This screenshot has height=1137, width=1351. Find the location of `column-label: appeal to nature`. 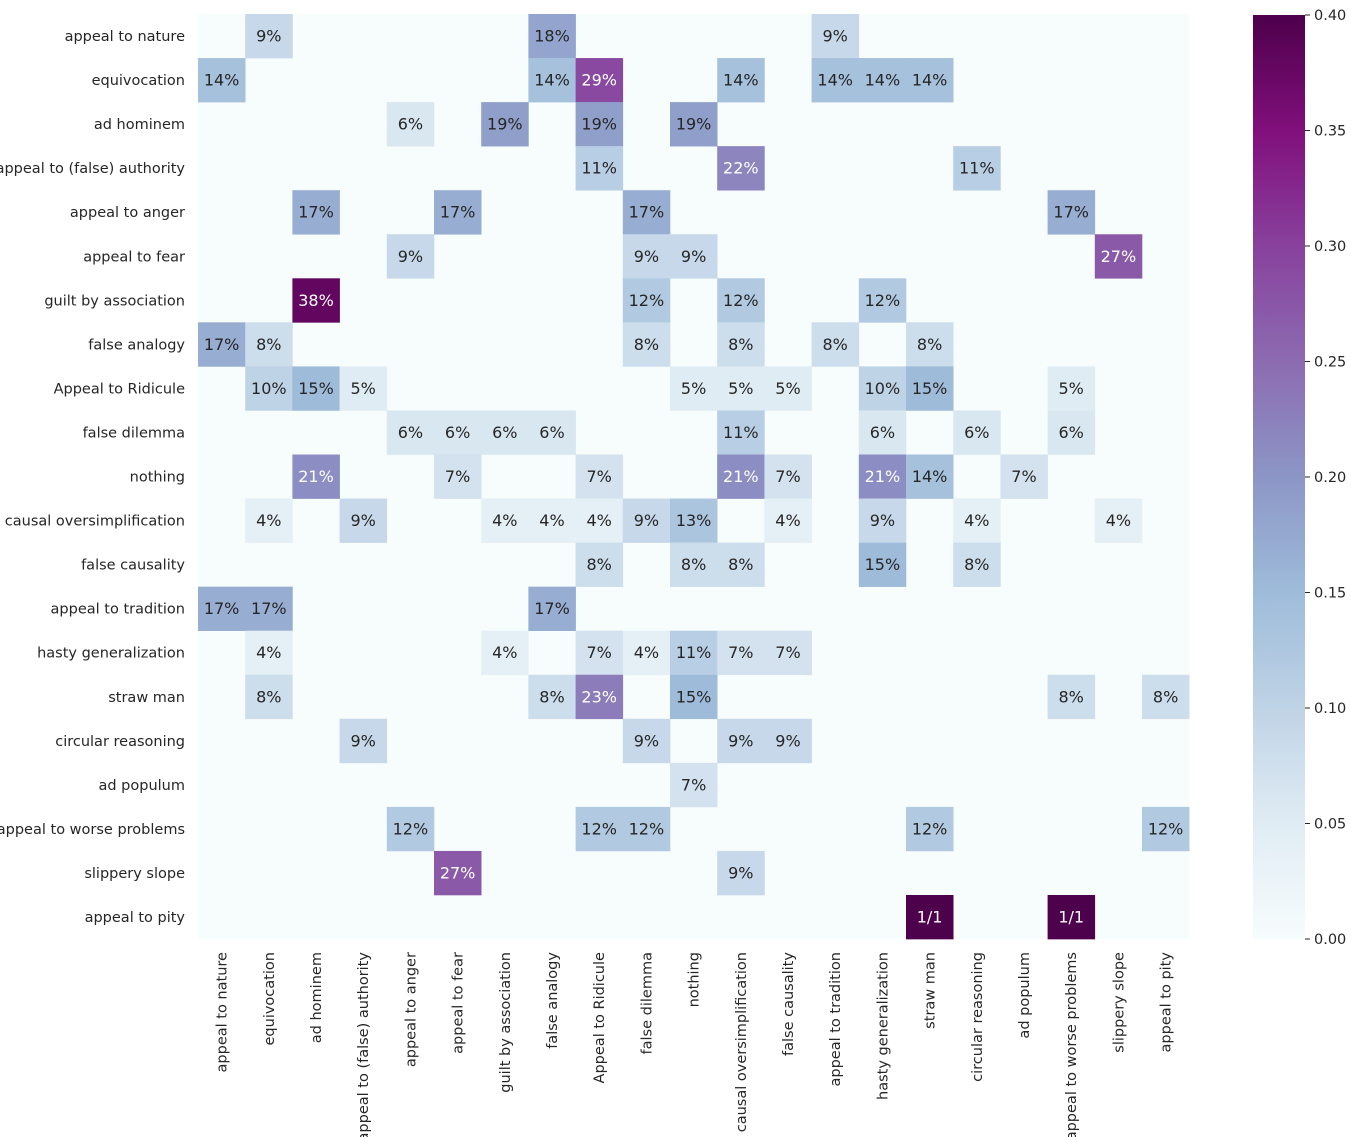

column-label: appeal to nature is located at coordinates (223, 1012).